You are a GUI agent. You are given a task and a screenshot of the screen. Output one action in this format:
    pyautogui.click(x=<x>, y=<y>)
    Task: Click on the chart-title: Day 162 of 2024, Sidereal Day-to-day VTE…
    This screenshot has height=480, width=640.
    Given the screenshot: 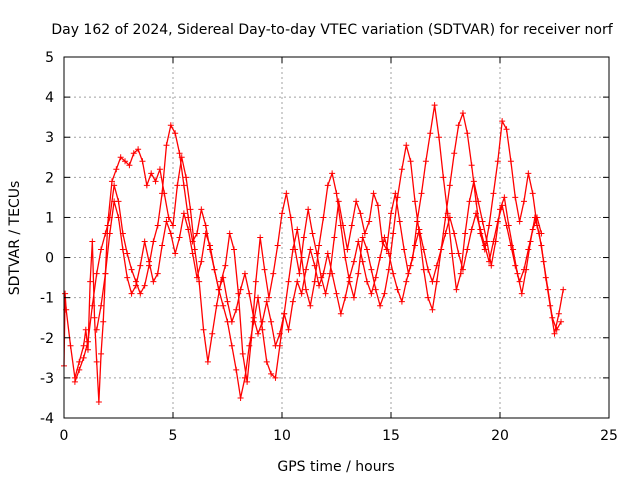 What is the action you would take?
    pyautogui.click(x=332, y=30)
    